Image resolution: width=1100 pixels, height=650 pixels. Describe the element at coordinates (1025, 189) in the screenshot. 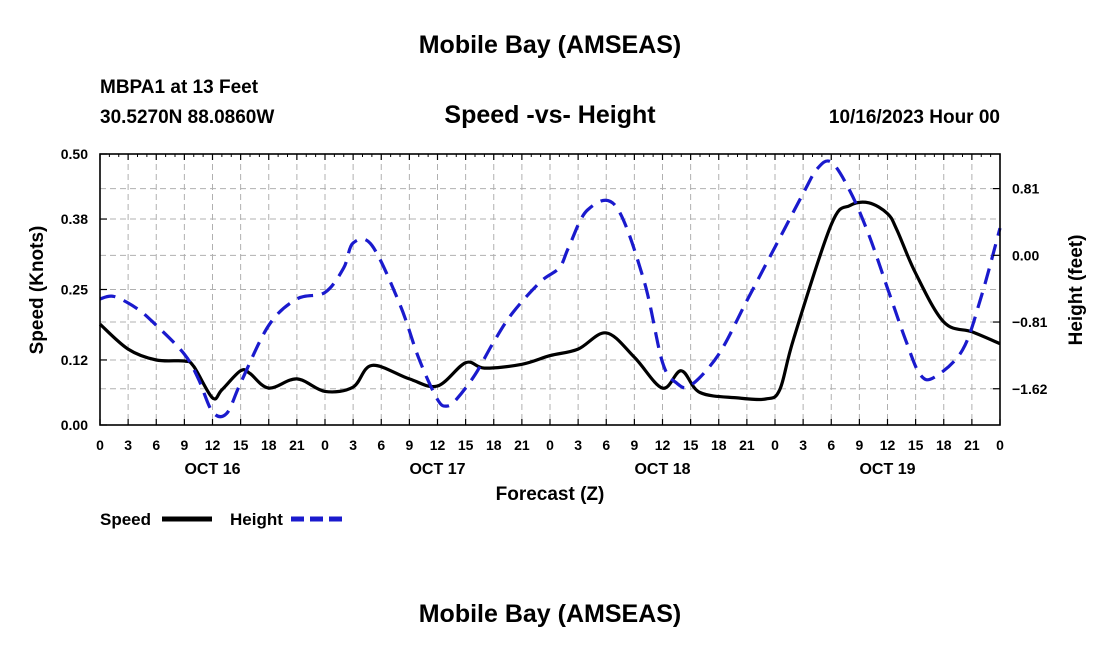

I see `y2-tick-label: 0.81` at that location.